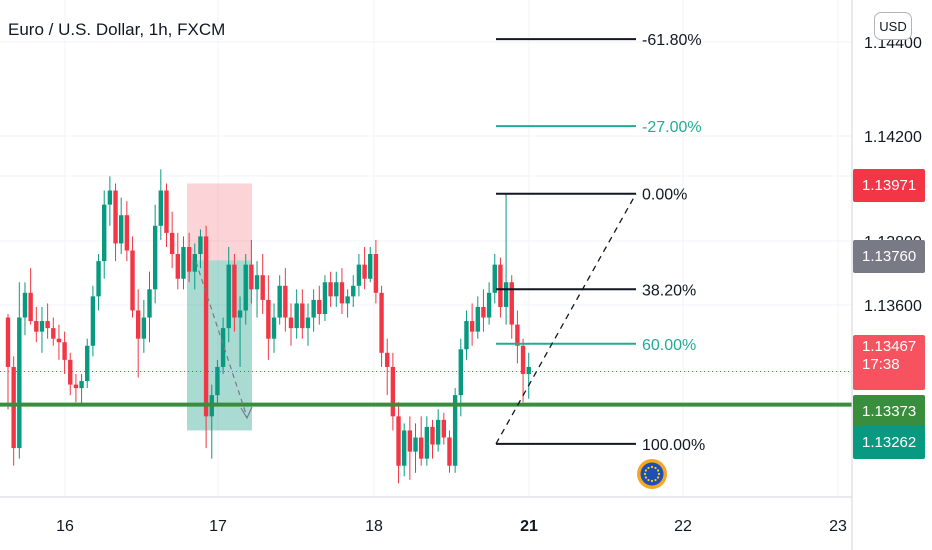 The image size is (932, 550). Describe the element at coordinates (683, 526) in the screenshot. I see `time-axis-tick: 22` at that location.